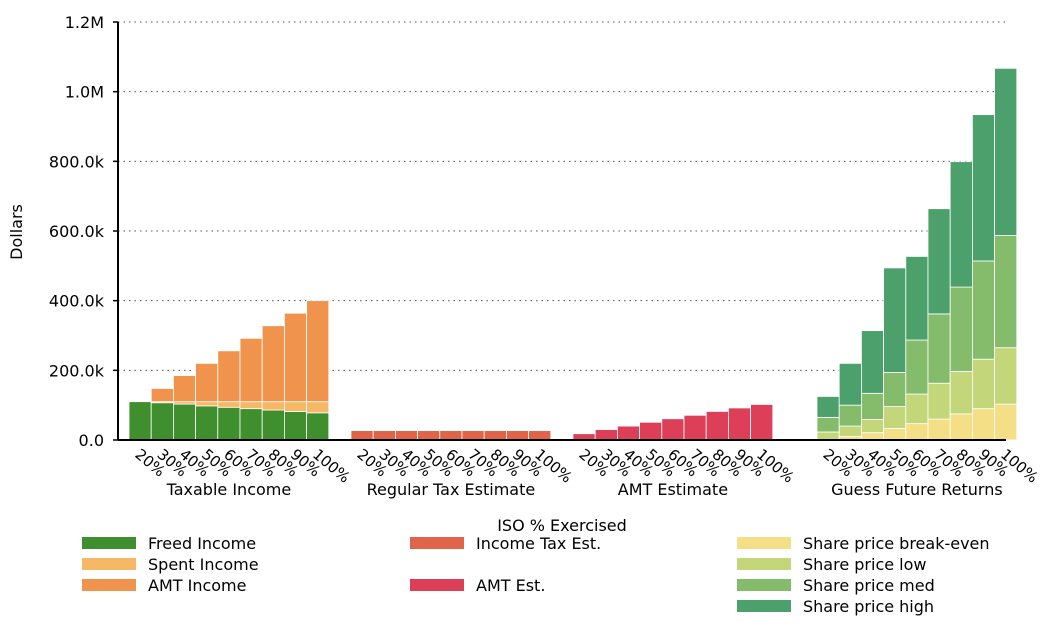  What do you see at coordinates (673, 489) in the screenshot?
I see `group-label: AMT Estimate` at bounding box center [673, 489].